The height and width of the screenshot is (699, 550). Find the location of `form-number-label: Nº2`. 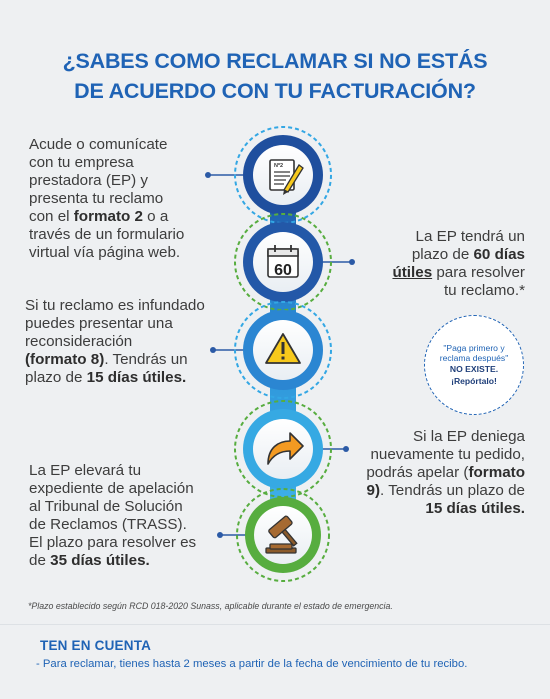

form-number-label: Nº2 is located at coordinates (278, 166).